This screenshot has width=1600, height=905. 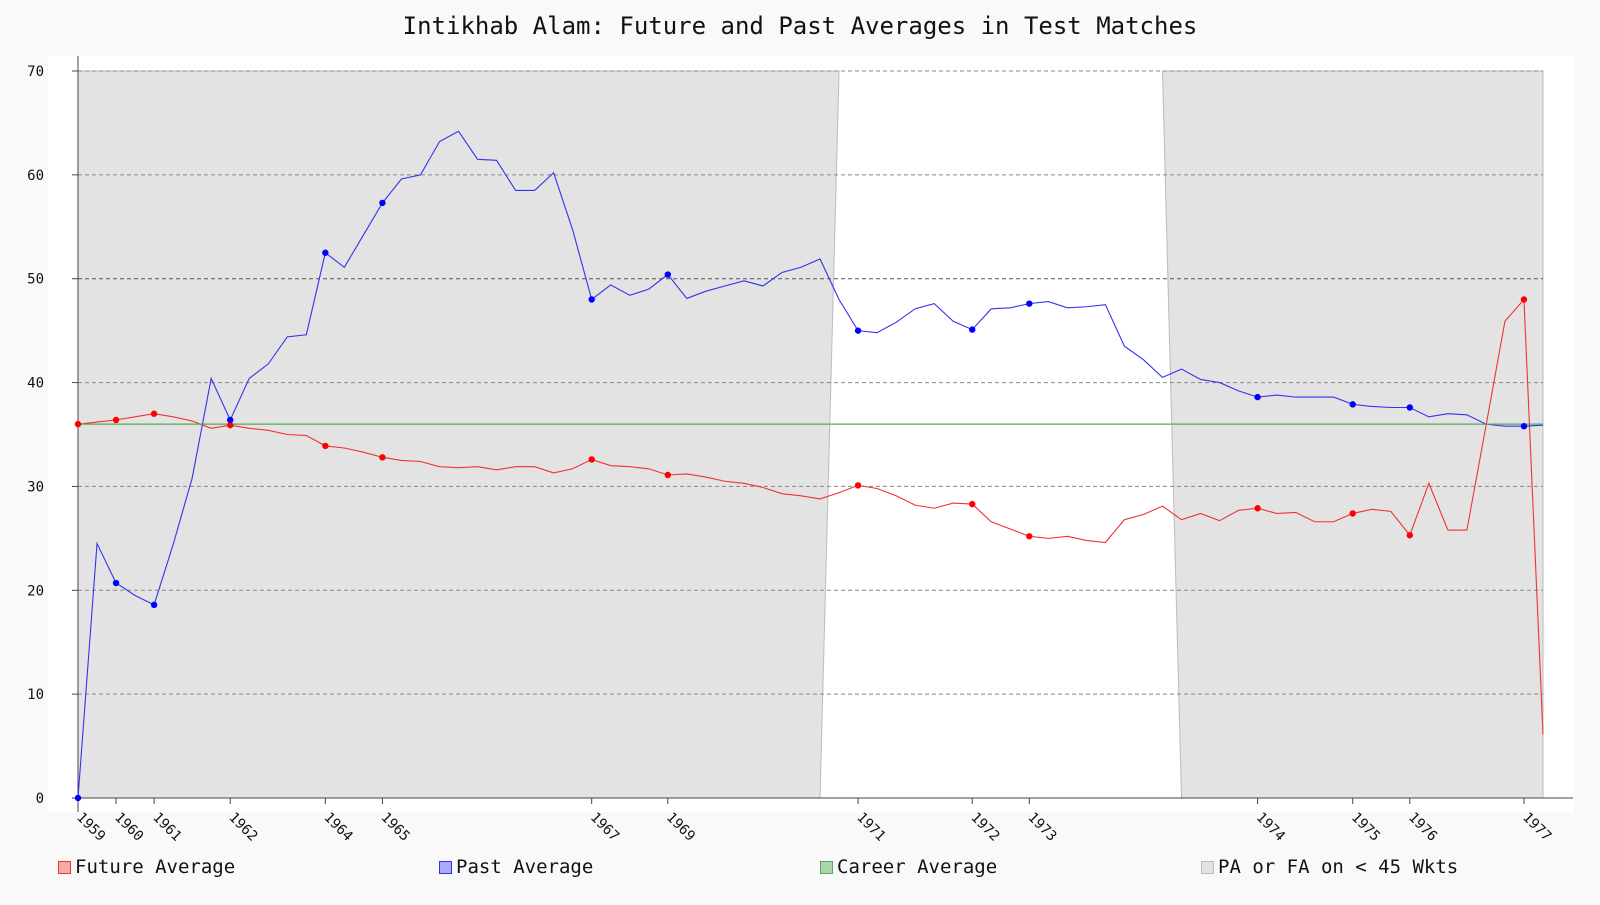 I want to click on legend-item-band: PA or FA on < 45 Wkts, so click(x=1329, y=867).